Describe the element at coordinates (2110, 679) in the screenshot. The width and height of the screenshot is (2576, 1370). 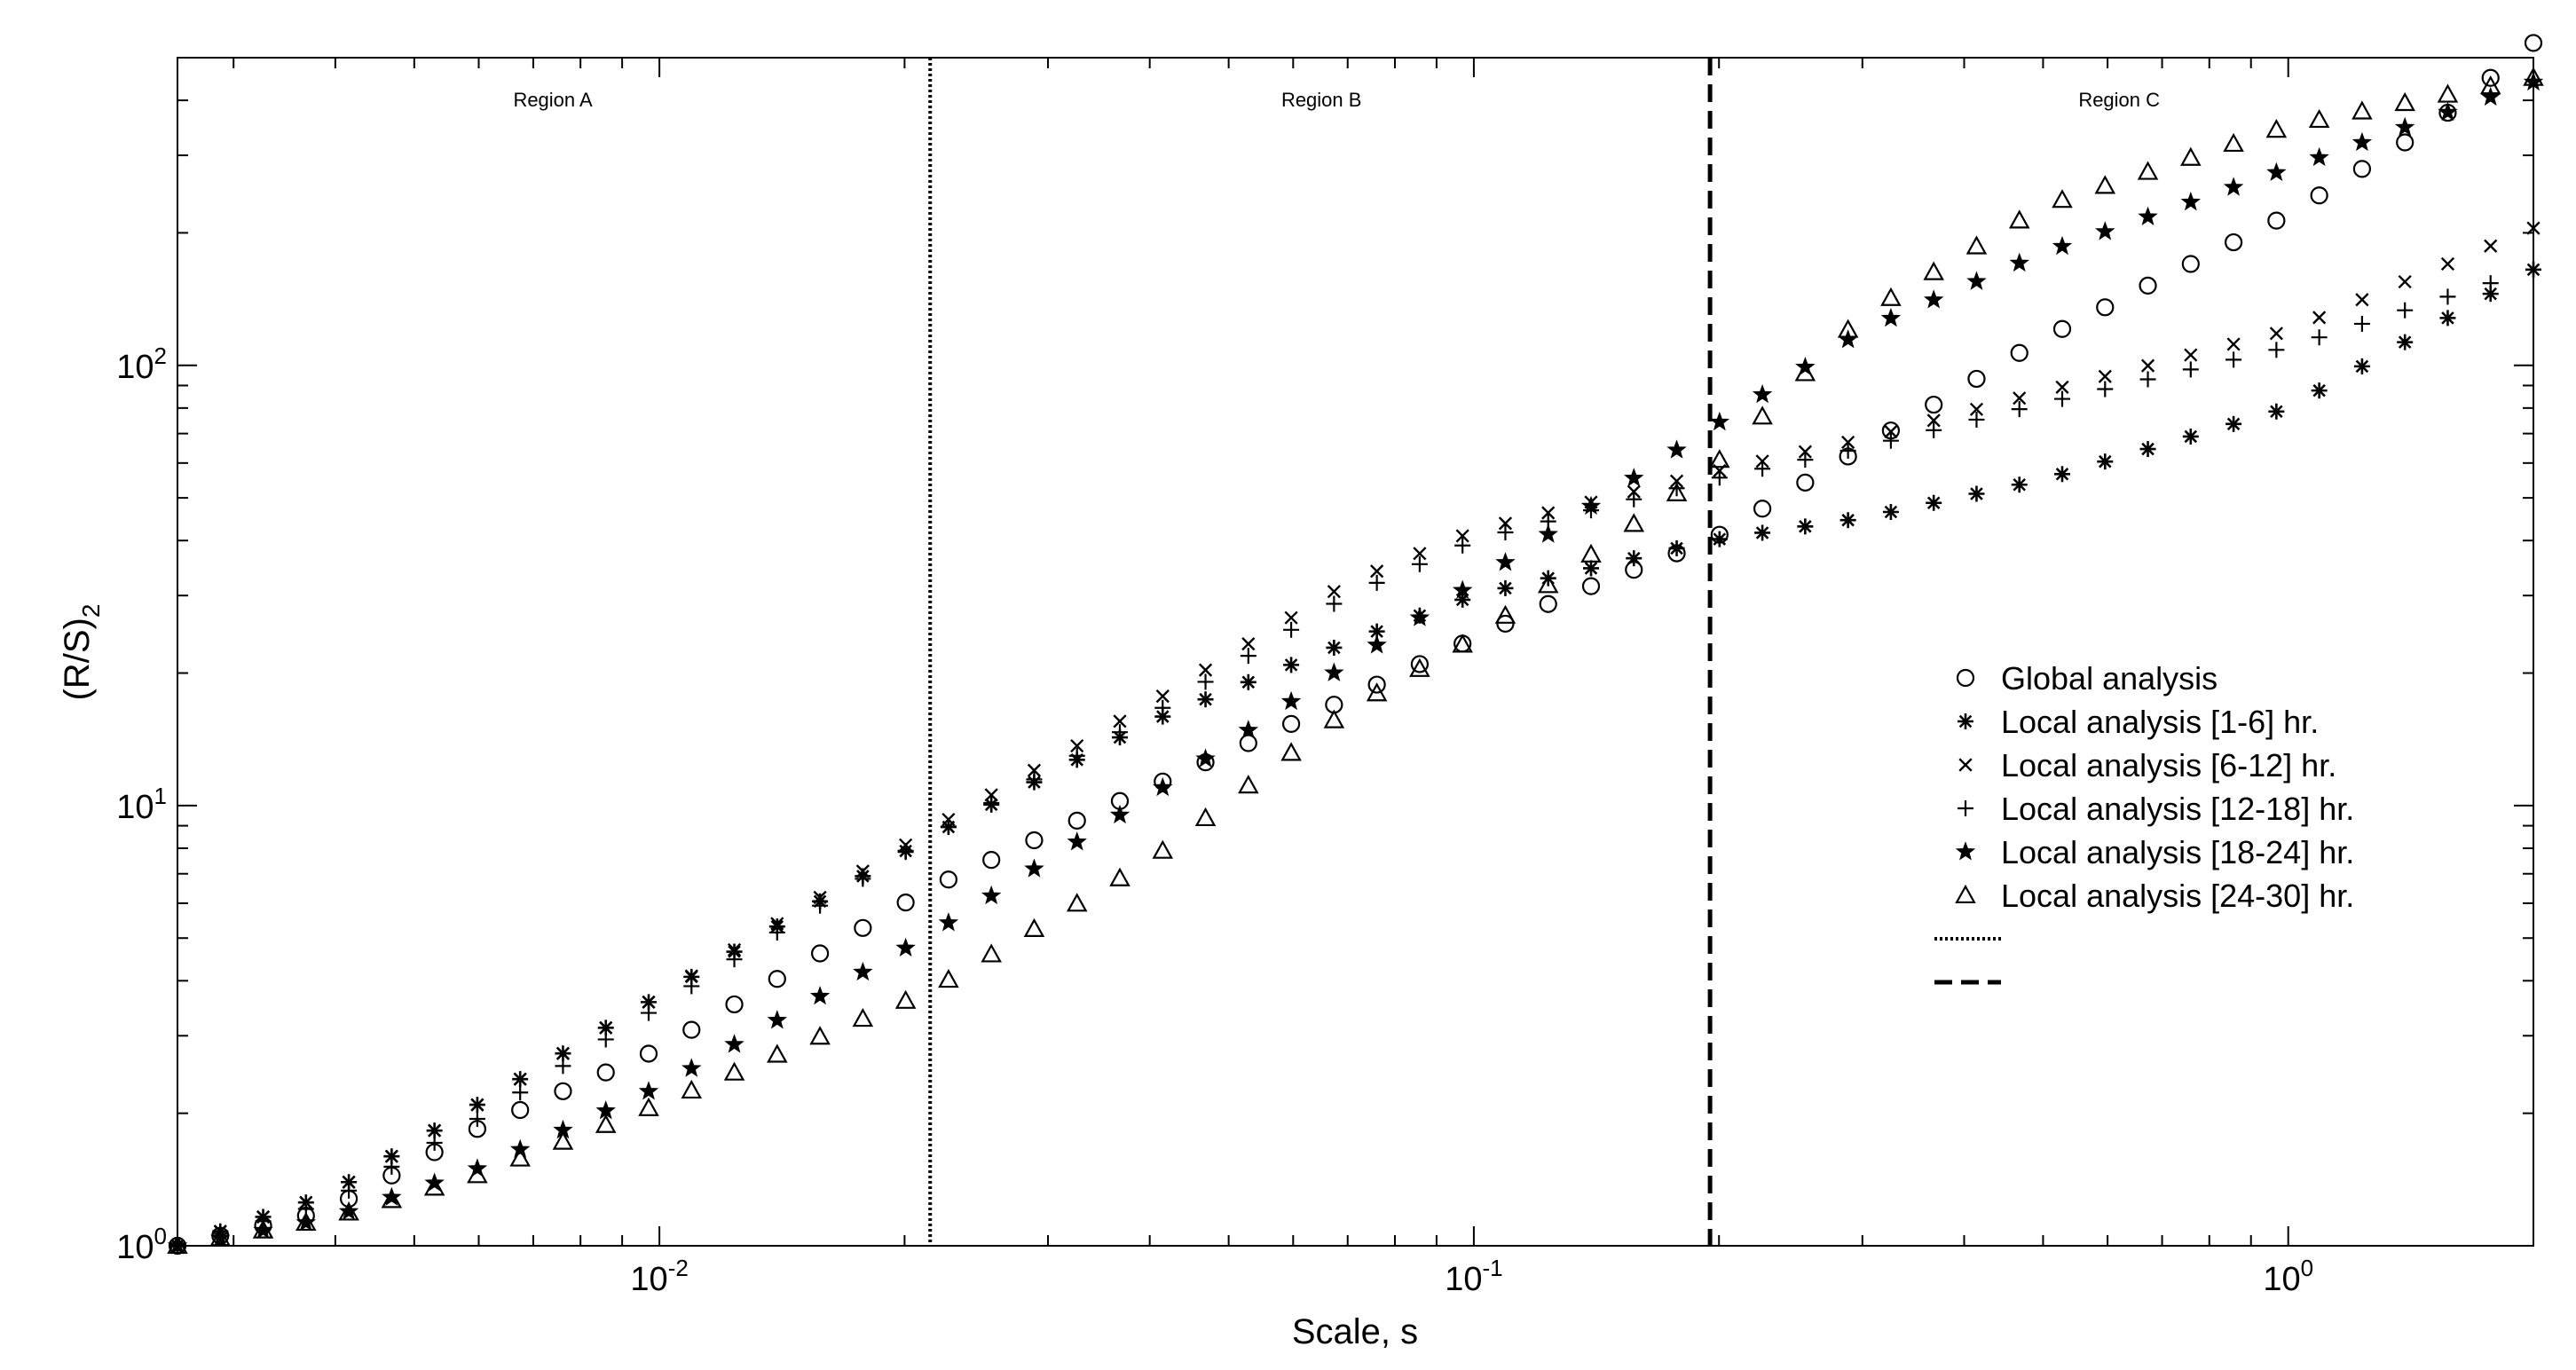
I see `legend-label: Global analysis` at that location.